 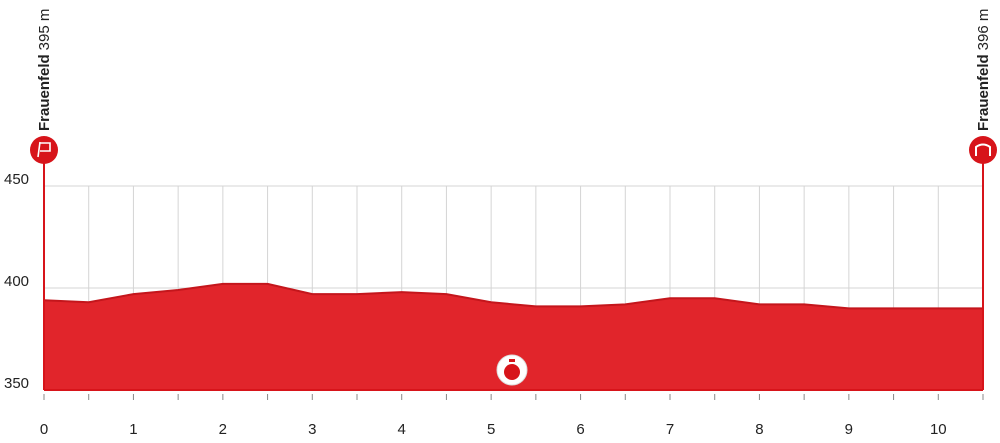 I want to click on elevation-line, so click(x=513, y=296).